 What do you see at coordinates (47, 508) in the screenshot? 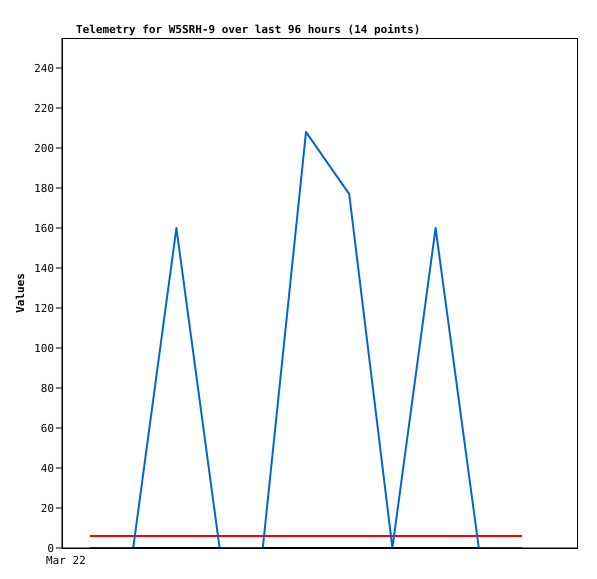
I see `y-tick-label: 20` at bounding box center [47, 508].